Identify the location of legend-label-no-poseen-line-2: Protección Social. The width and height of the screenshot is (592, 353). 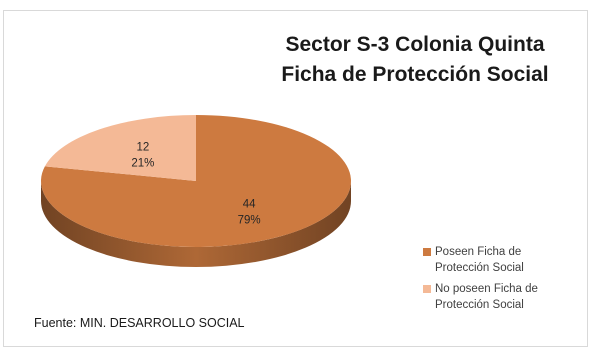
(479, 305).